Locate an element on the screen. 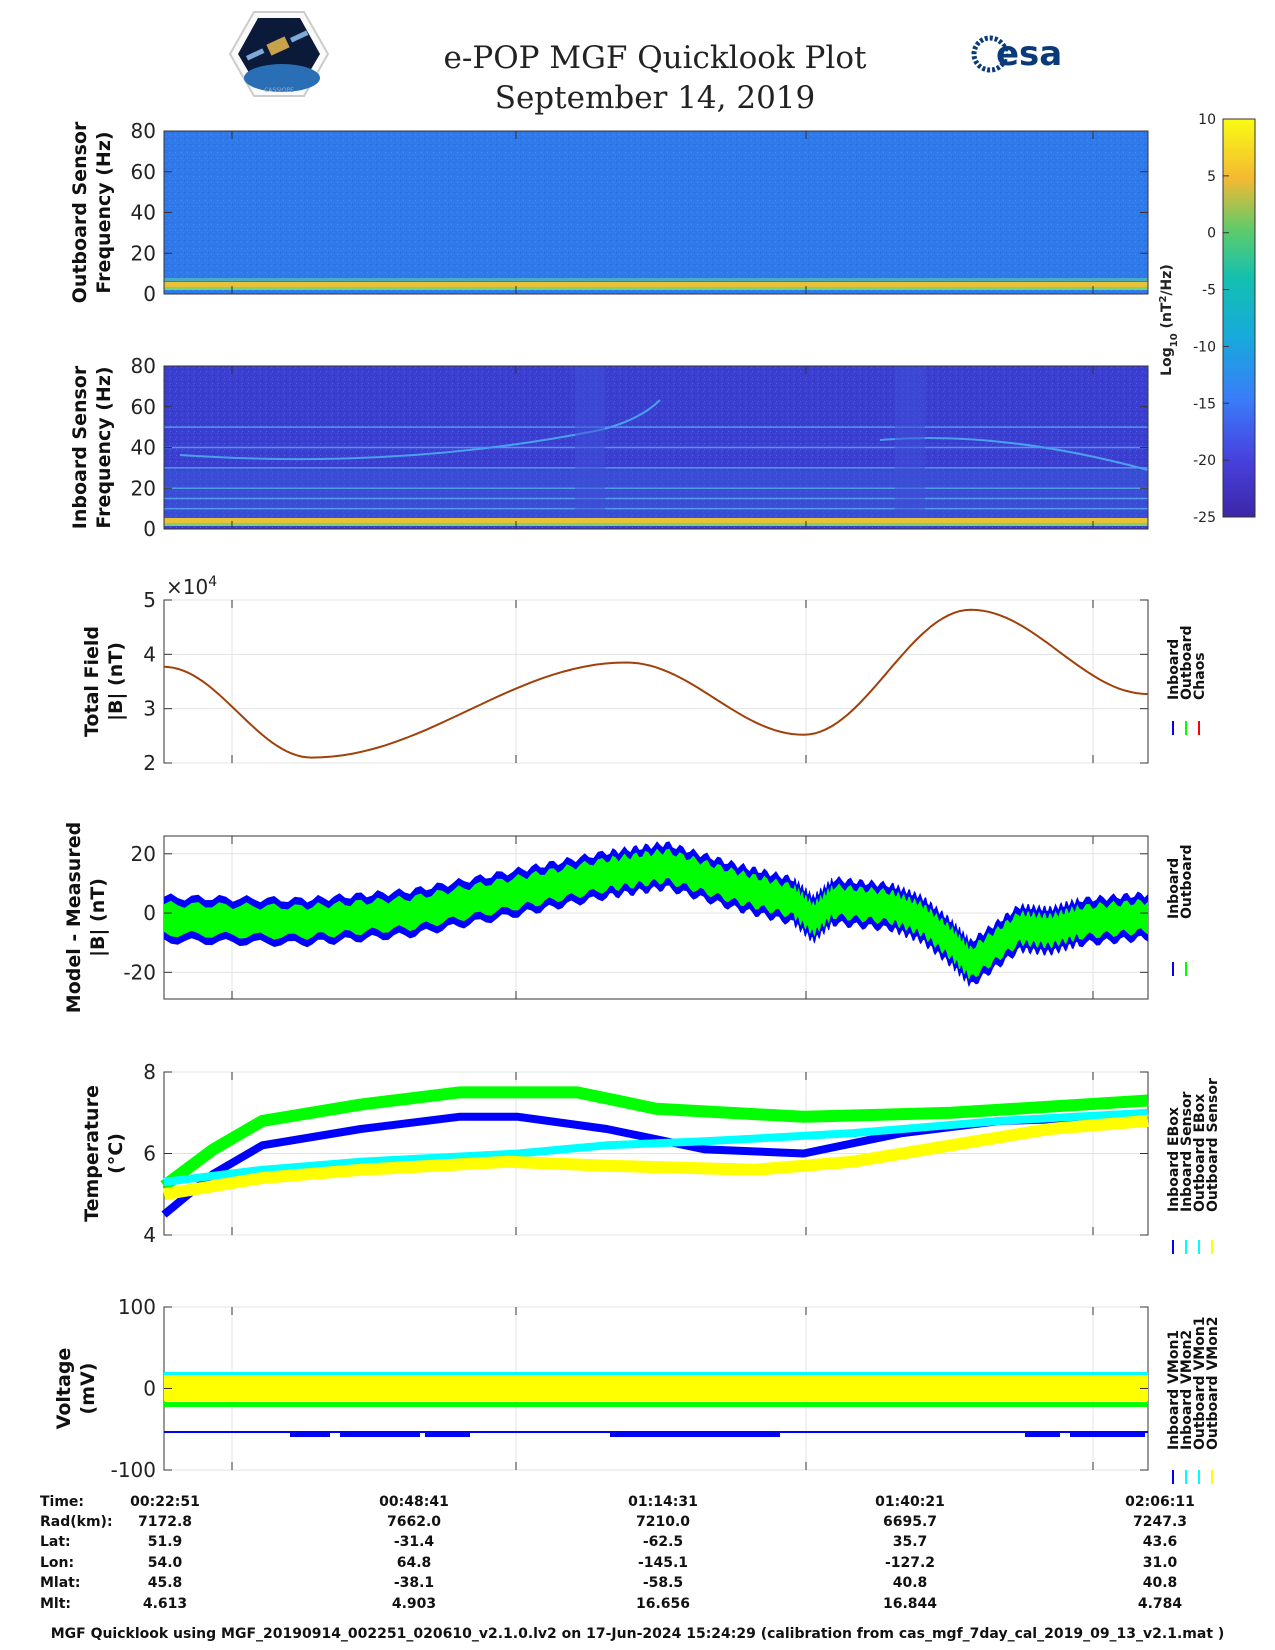  plot-title: e-POP MGF Quicklook Plot is located at coordinates (655, 58).